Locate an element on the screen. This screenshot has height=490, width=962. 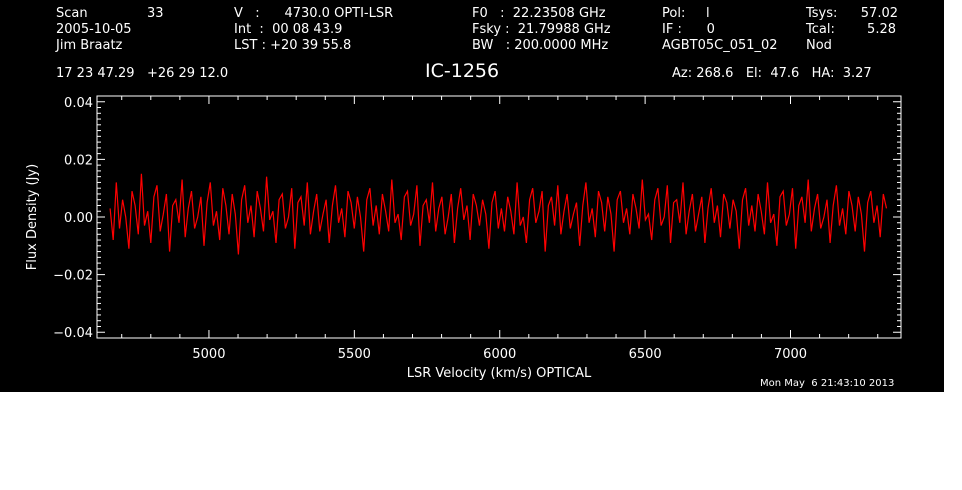
az-el-ha: Az: 268.6 El: 47.6 HA: 3.27 is located at coordinates (772, 73).